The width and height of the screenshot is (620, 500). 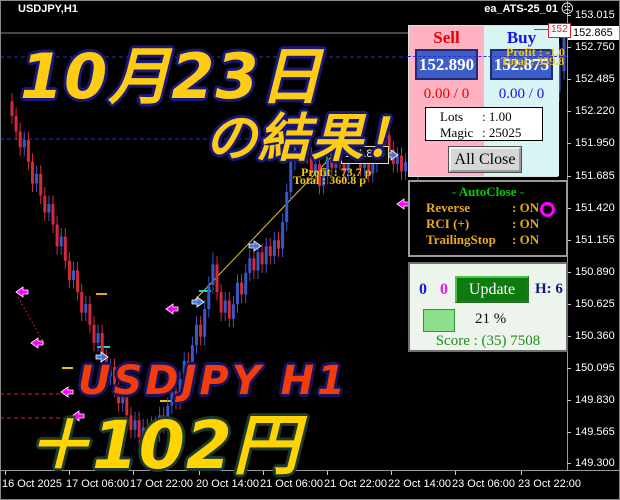 What do you see at coordinates (365, 155) in the screenshot?
I see `price-tag-label: 151.870` at bounding box center [365, 155].